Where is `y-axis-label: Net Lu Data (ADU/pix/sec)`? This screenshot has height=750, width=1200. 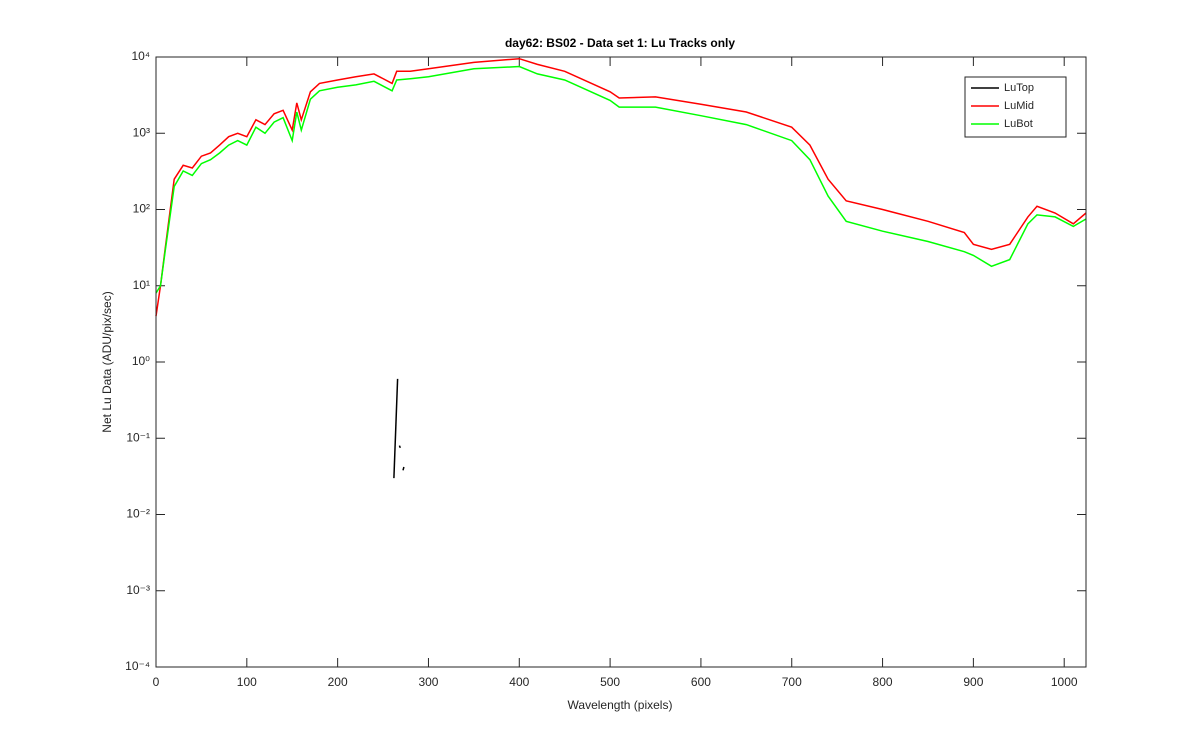 y-axis-label: Net Lu Data (ADU/pix/sec) is located at coordinates (107, 361).